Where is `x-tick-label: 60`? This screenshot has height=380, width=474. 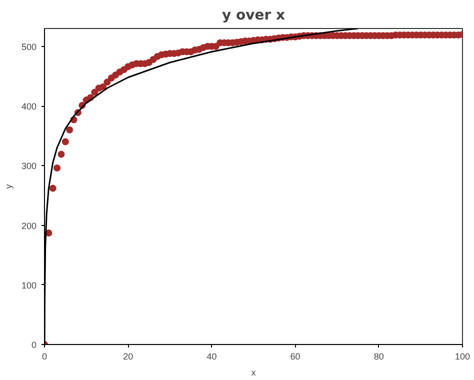
x-tick-label: 60 is located at coordinates (295, 357).